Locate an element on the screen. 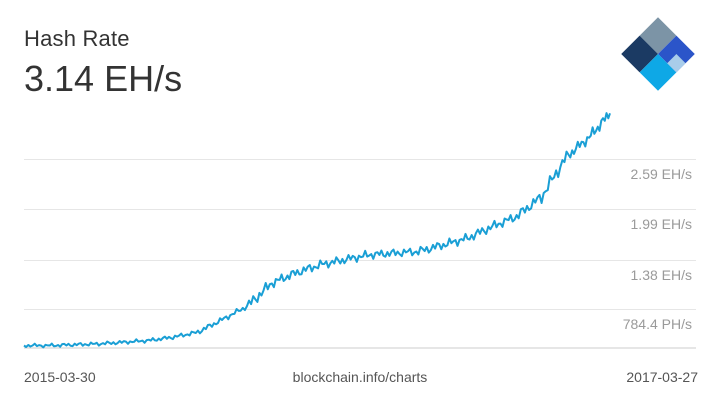 This screenshot has width=720, height=405. x-start-label: 2015-03-30 is located at coordinates (60, 377).